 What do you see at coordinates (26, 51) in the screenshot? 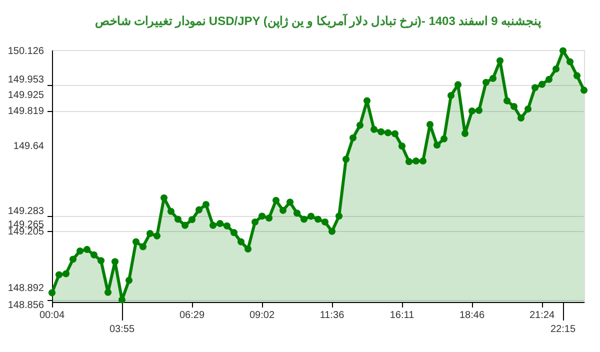
I see `y-tick-label: 150.126` at bounding box center [26, 51].